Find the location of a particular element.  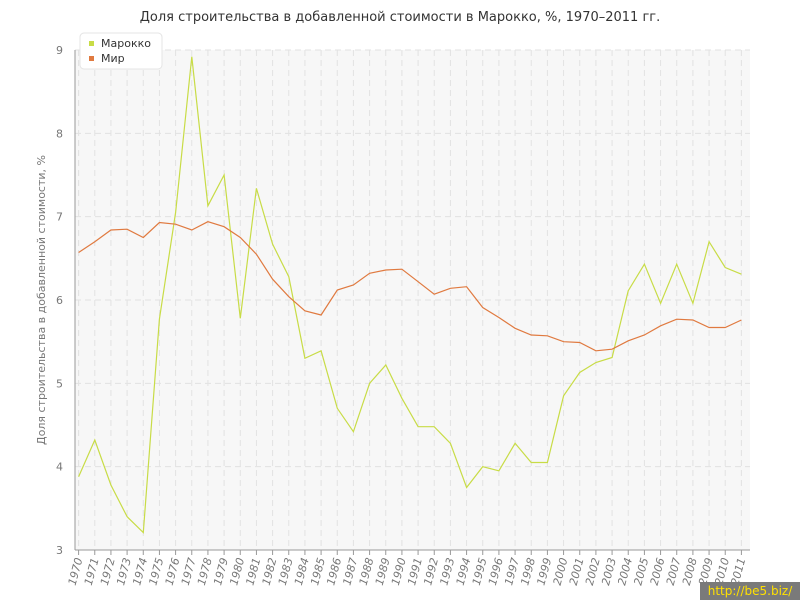

legend-box is located at coordinates (121, 51).